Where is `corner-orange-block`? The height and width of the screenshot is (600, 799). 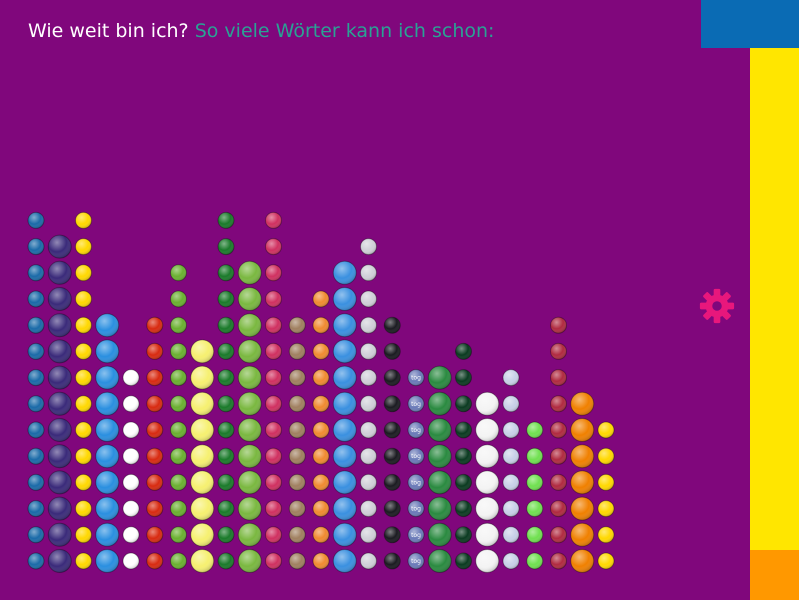
corner-orange-block is located at coordinates (774, 575).